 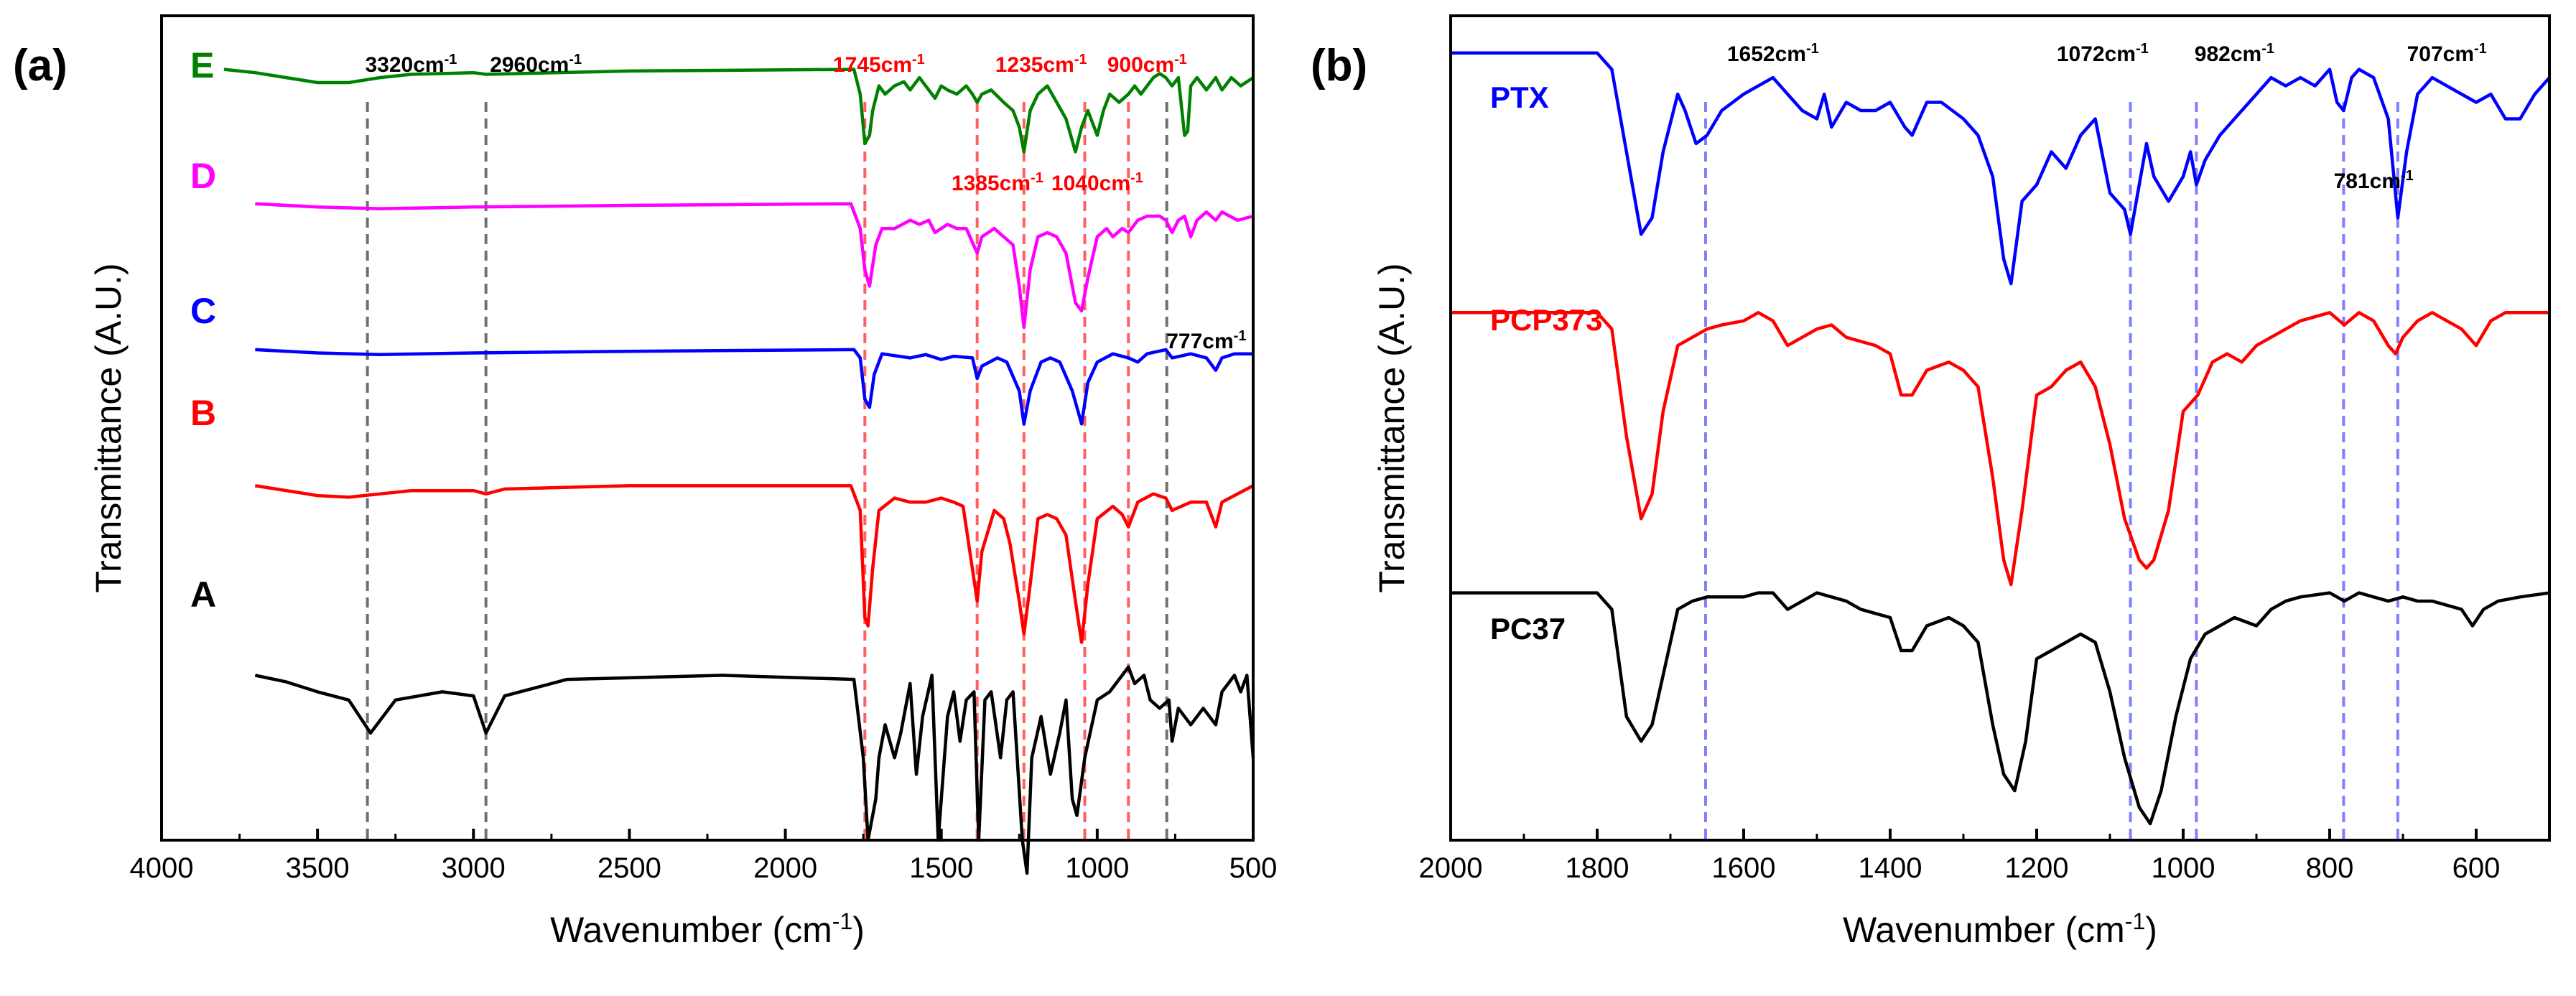 I want to click on x-tick-label: 2500, so click(x=629, y=868).